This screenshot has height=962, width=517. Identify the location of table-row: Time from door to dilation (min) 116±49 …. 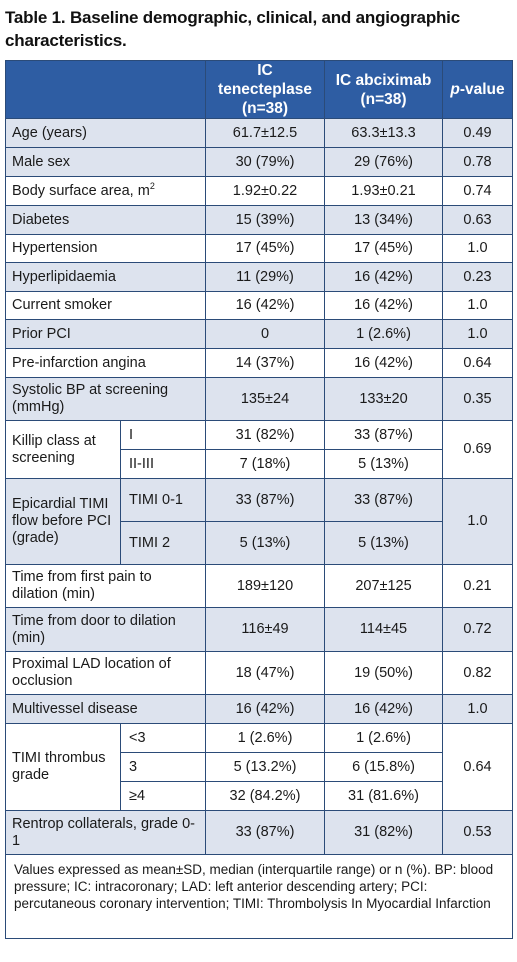
(259, 629).